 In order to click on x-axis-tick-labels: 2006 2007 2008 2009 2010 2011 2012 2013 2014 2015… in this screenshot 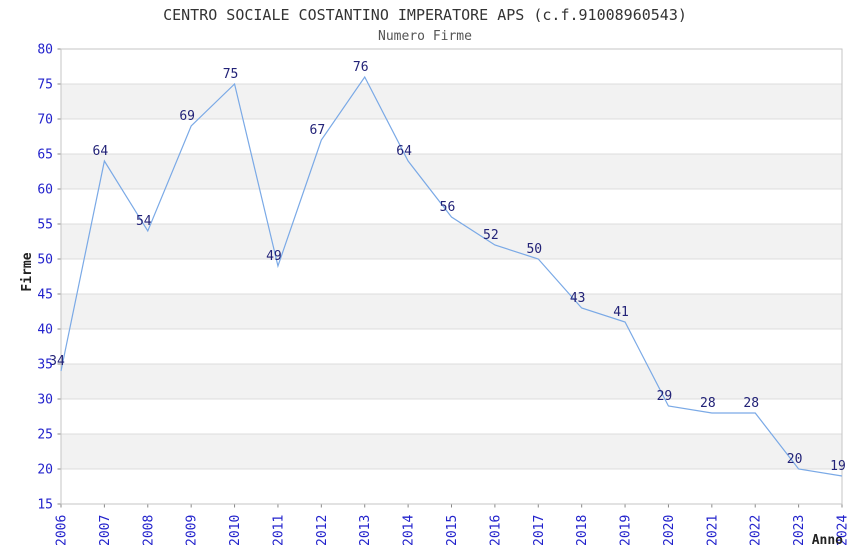, I will do `click(452, 530)`.